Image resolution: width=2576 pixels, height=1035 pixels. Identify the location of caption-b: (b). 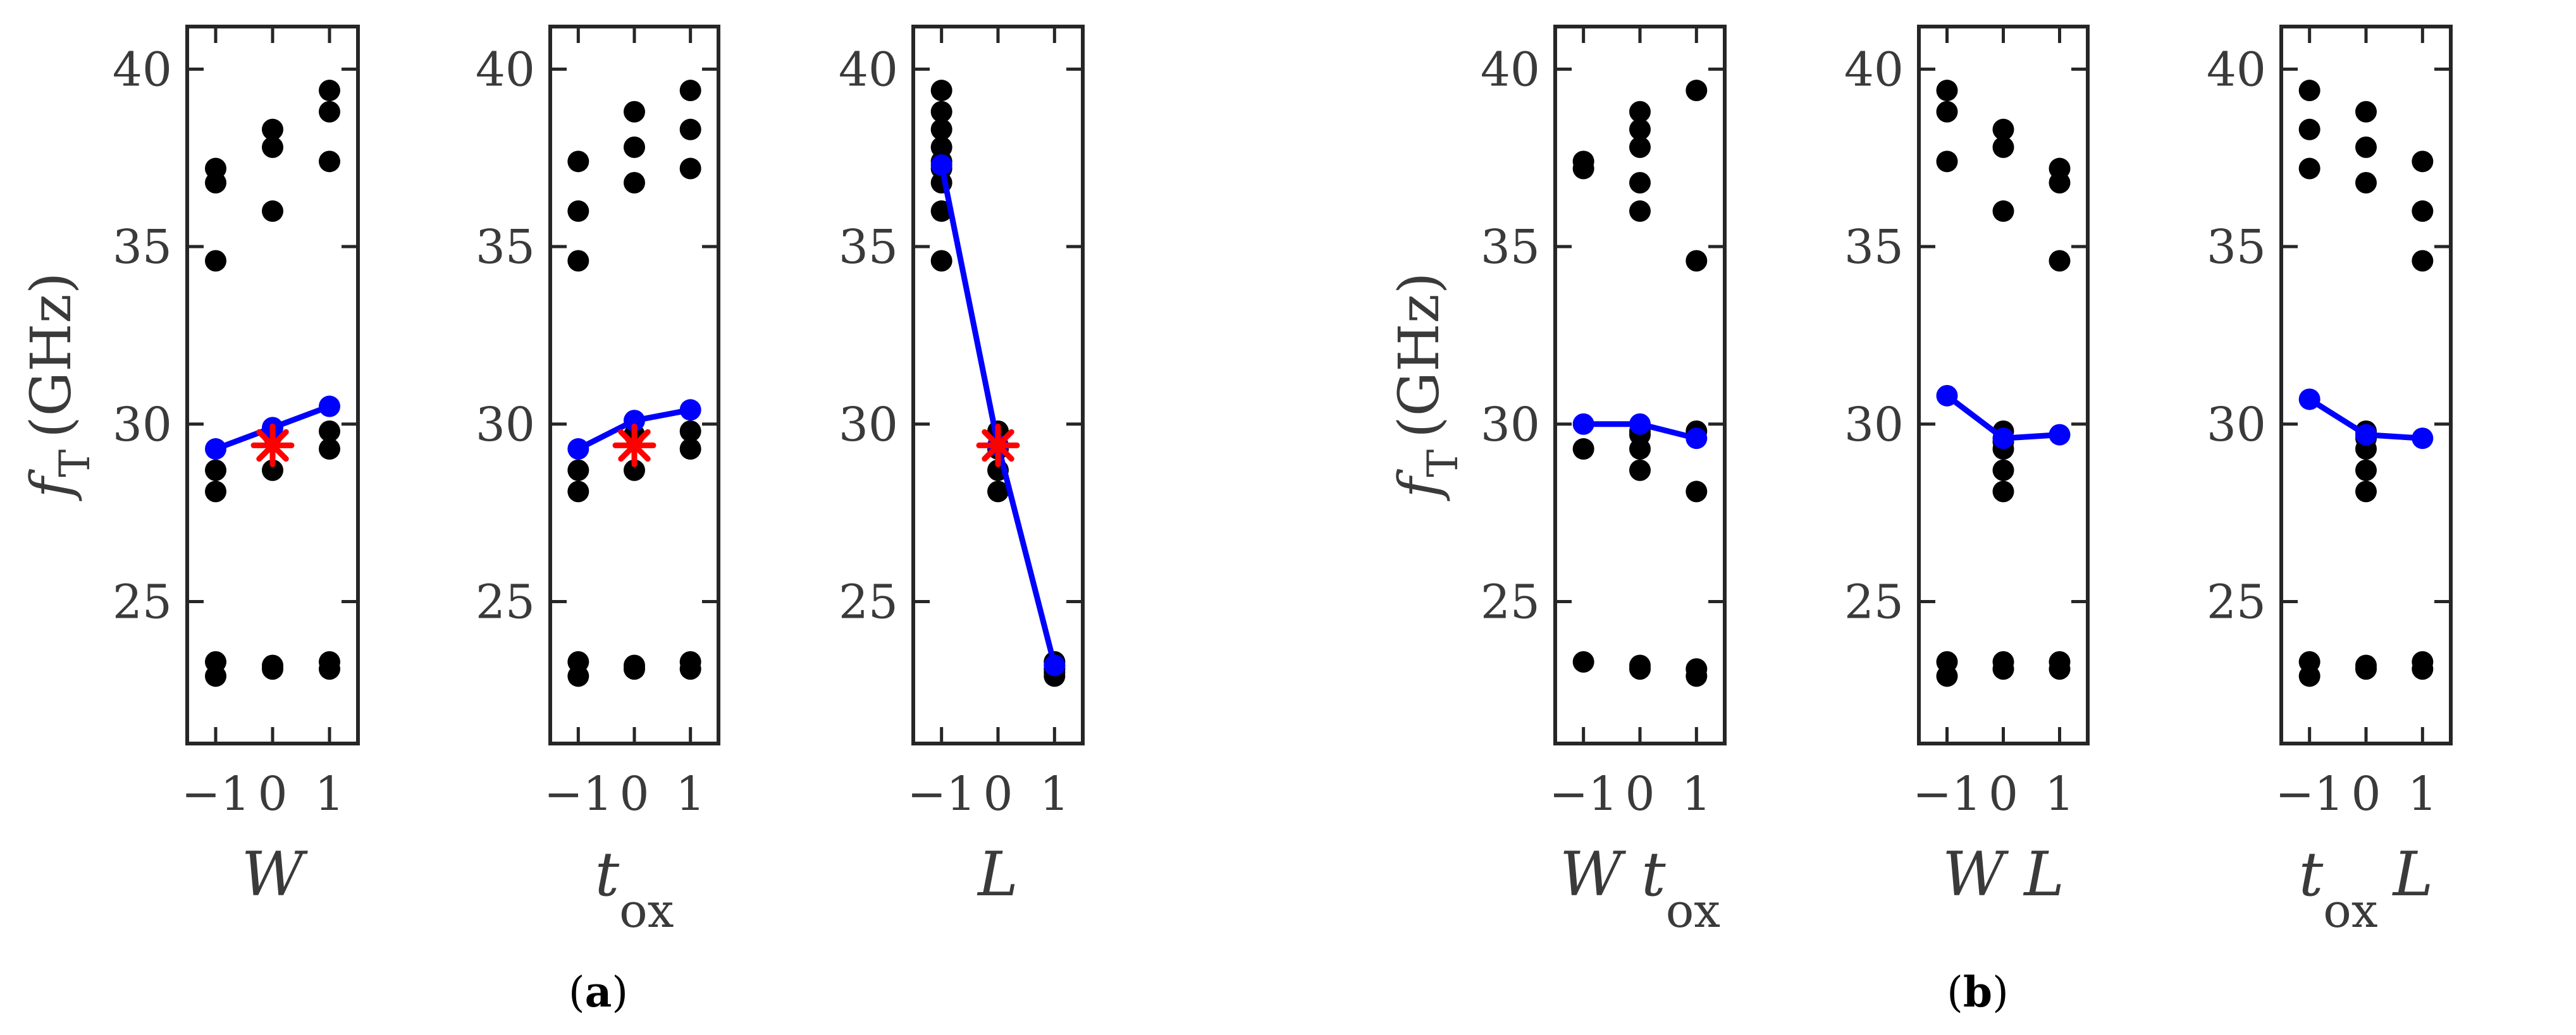
(1978, 992).